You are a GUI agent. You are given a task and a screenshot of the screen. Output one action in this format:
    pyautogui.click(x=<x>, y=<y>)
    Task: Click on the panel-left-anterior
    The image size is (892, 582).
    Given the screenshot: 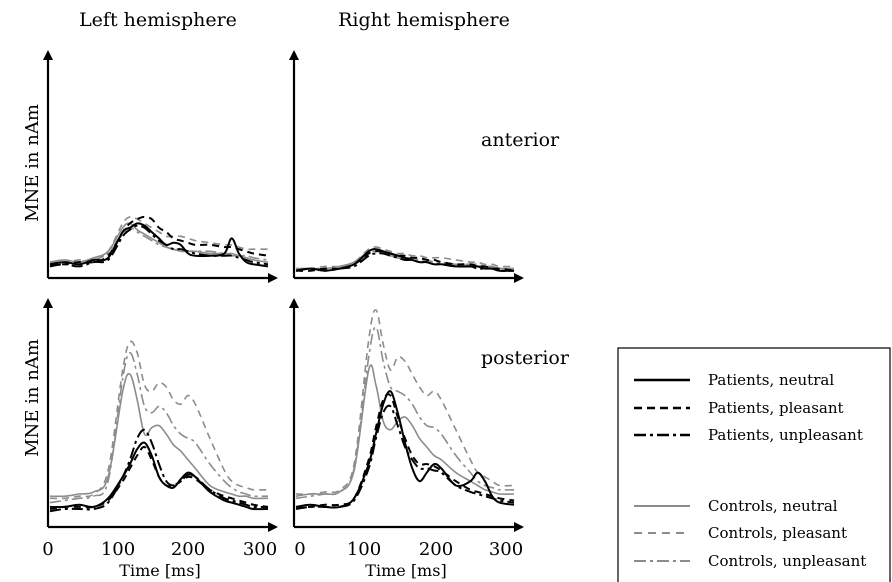 What is the action you would take?
    pyautogui.click(x=160, y=166)
    